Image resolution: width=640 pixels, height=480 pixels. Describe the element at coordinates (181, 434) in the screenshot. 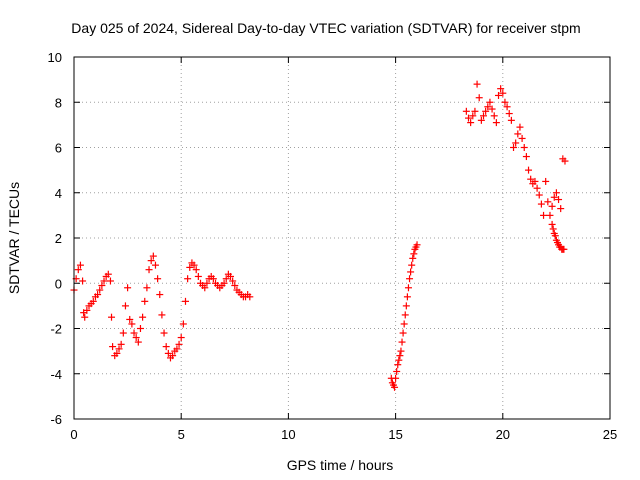

I see `x-tick-label: 5` at that location.